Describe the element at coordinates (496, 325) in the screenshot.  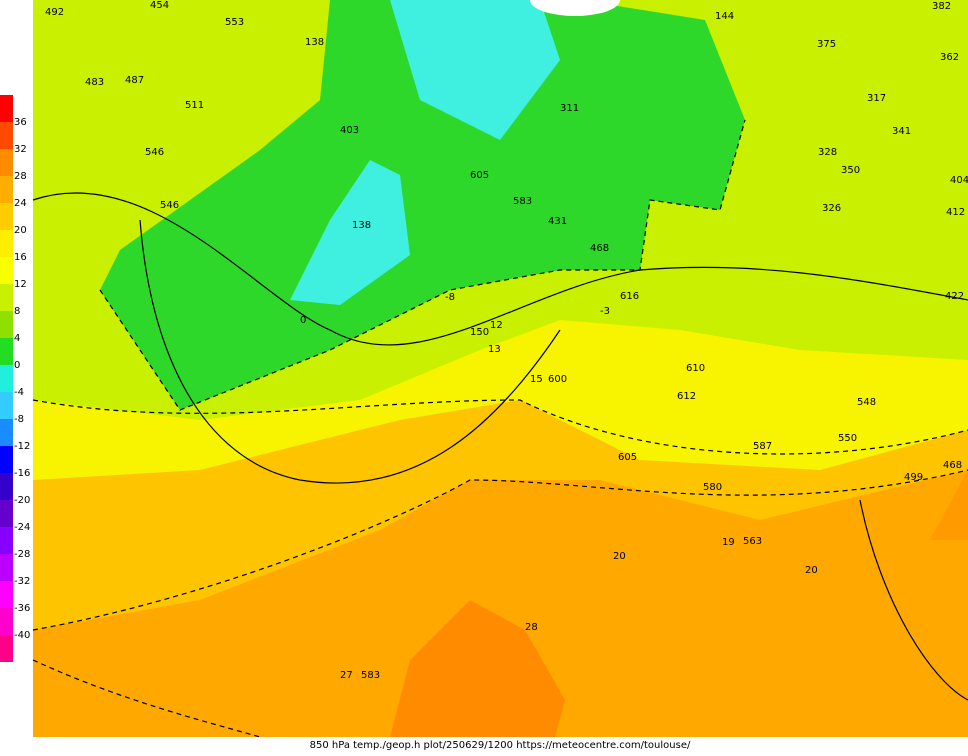
I see `map-label: 12` at that location.